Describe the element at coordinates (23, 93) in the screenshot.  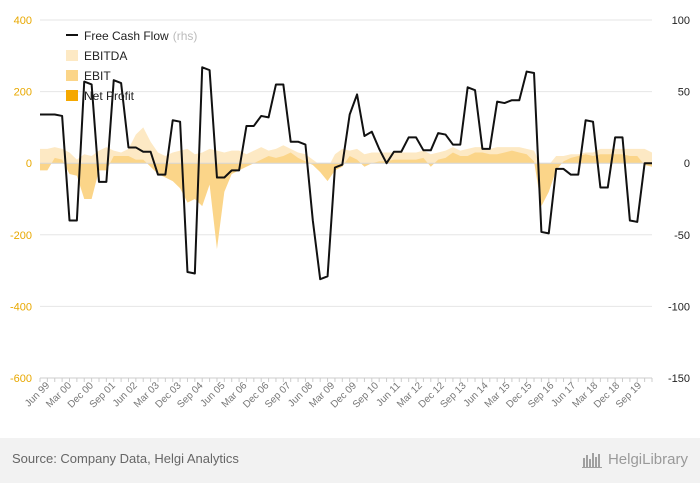
I see `left-tick-label: 200` at that location.